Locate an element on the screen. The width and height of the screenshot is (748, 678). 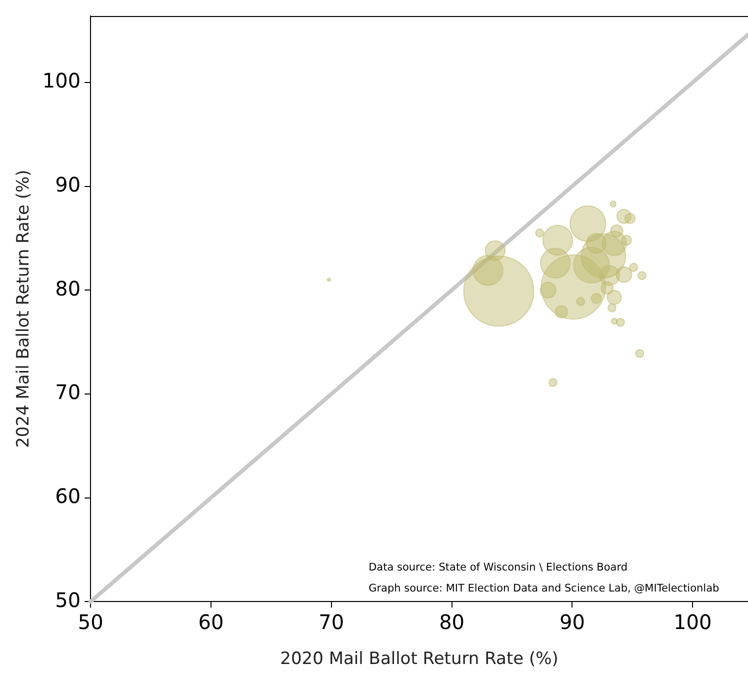
x-tick-label: 50 is located at coordinates (91, 622).